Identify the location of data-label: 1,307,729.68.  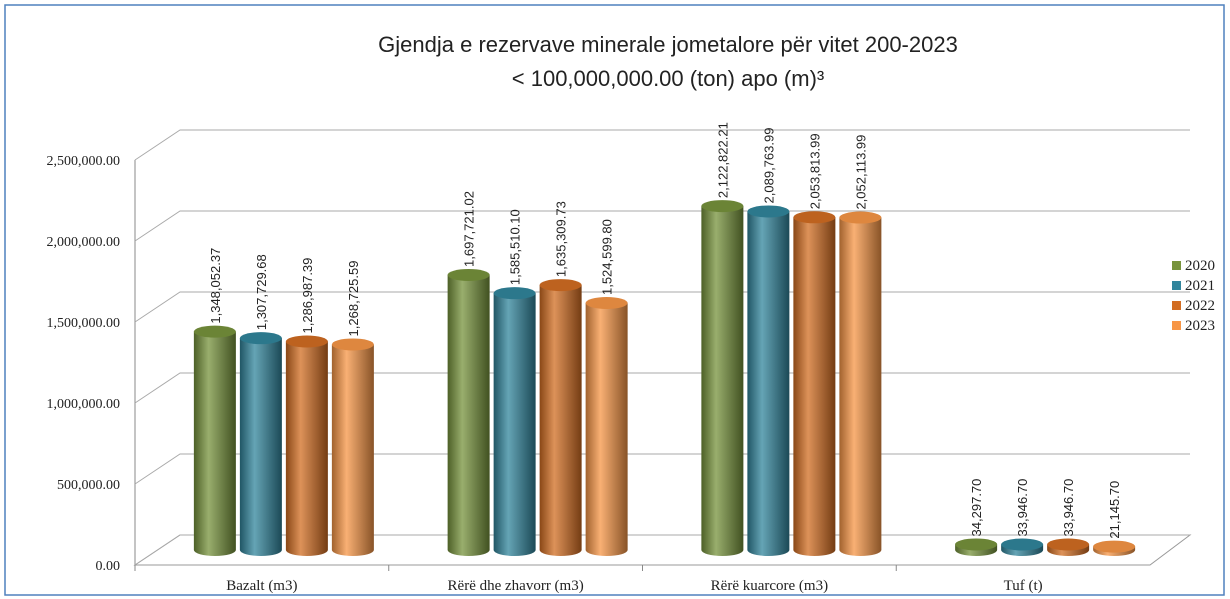
(261, 292).